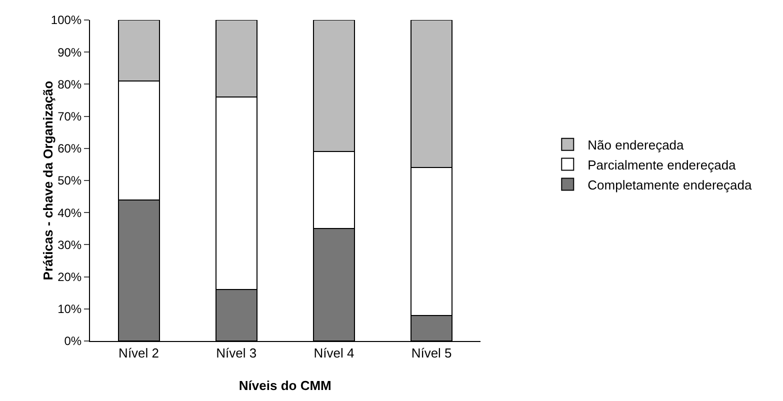 The width and height of the screenshot is (783, 401). What do you see at coordinates (66, 20) in the screenshot?
I see `y-tick-label: 100%` at bounding box center [66, 20].